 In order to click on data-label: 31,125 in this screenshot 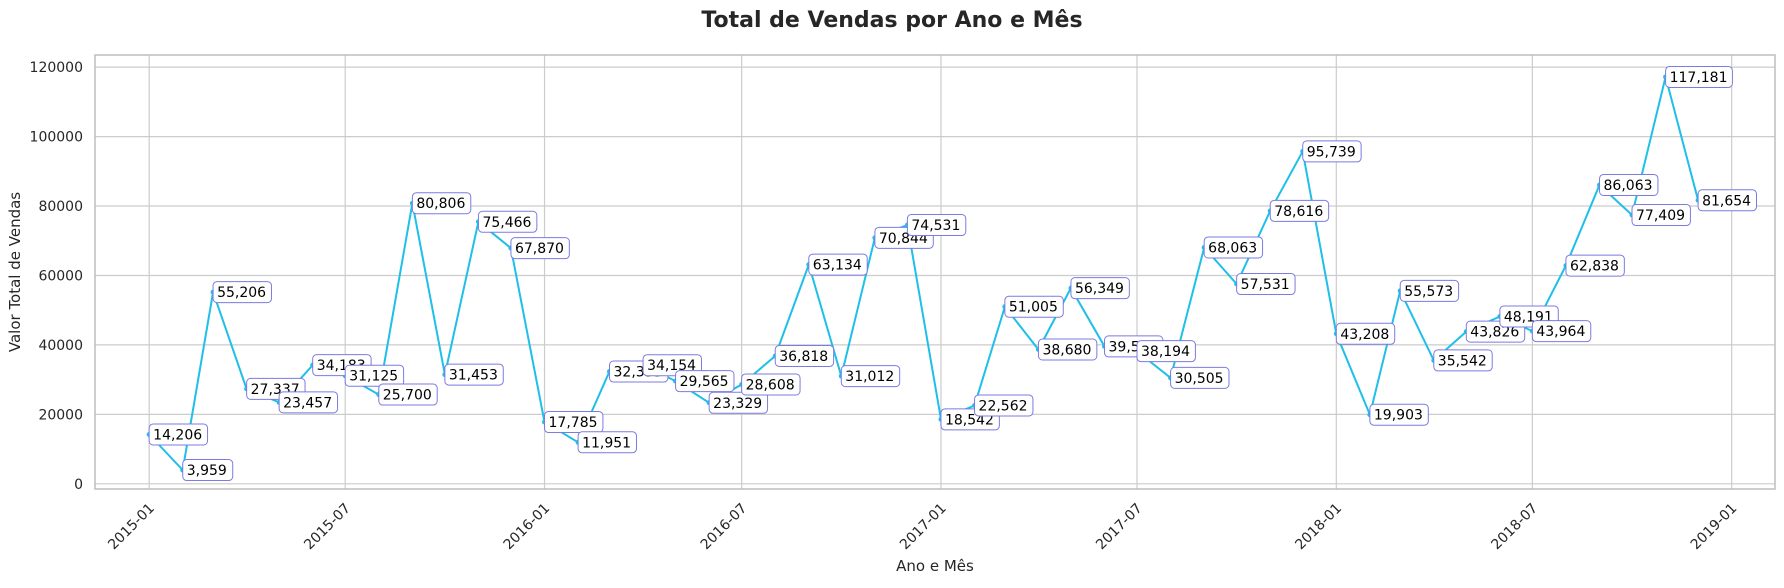, I will do `click(374, 375)`.